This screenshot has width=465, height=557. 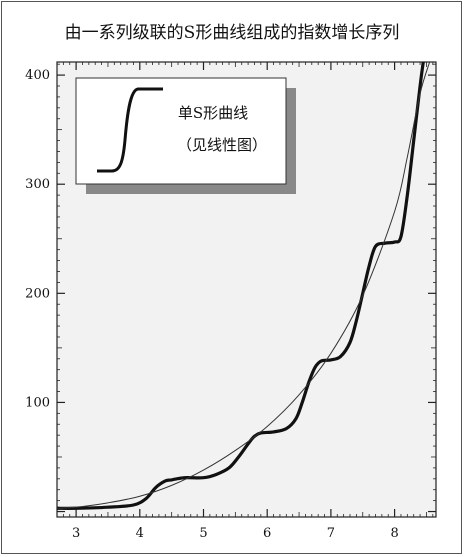 What do you see at coordinates (331, 533) in the screenshot?
I see `x-tick-label: 7` at bounding box center [331, 533].